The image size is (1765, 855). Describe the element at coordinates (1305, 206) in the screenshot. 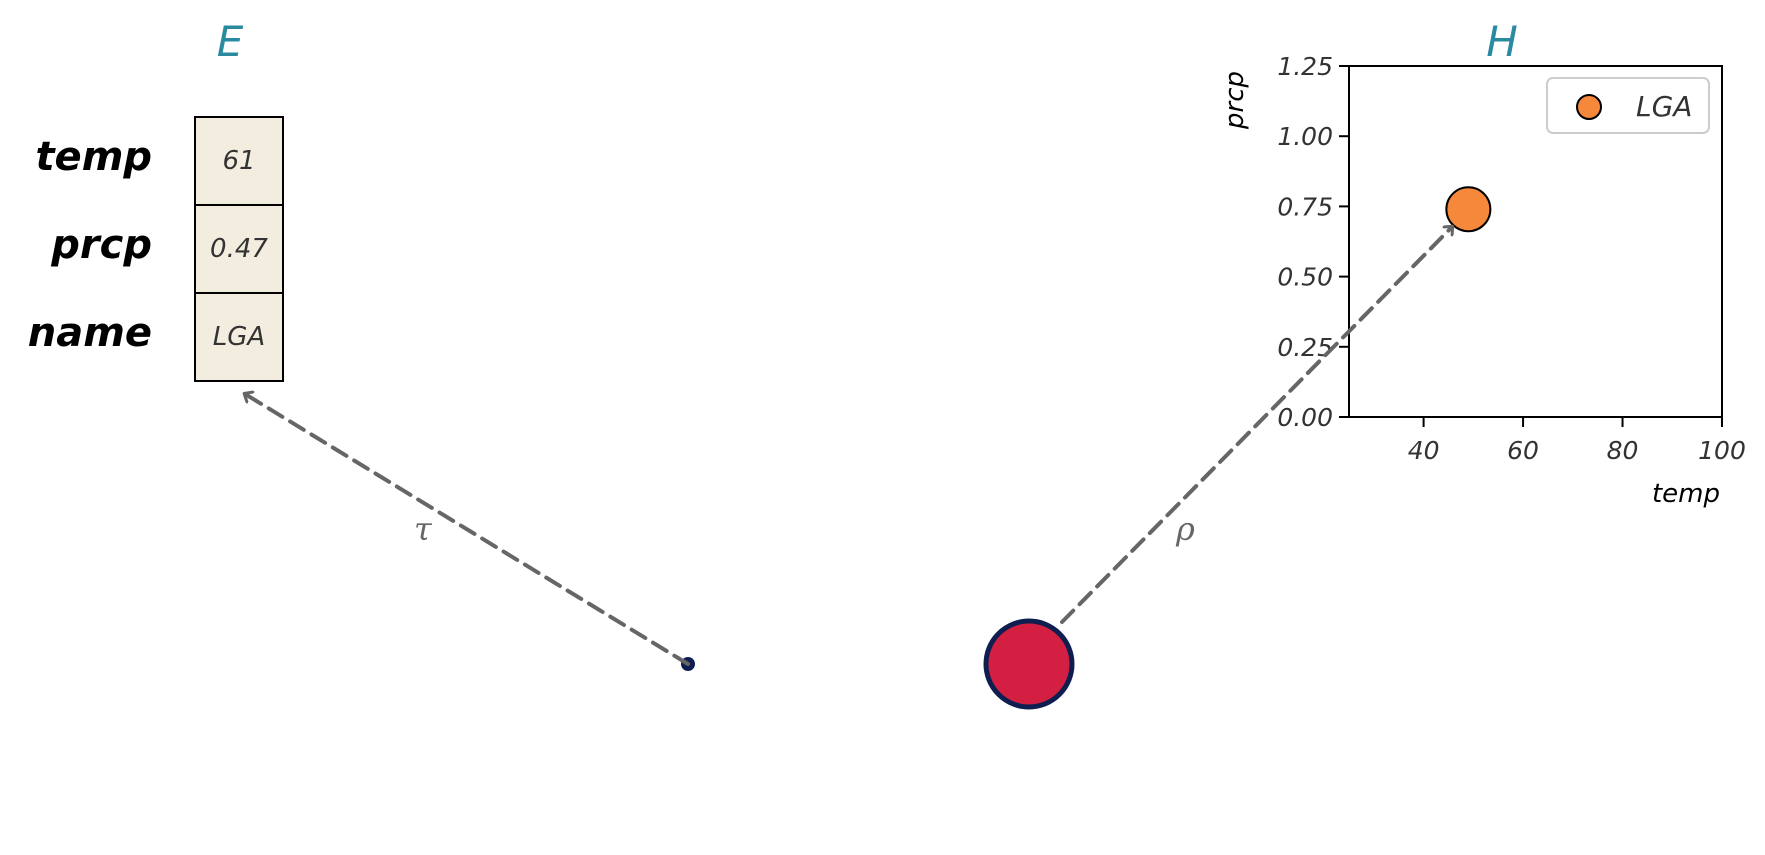

I see `y-tick-label: 0.75` at that location.